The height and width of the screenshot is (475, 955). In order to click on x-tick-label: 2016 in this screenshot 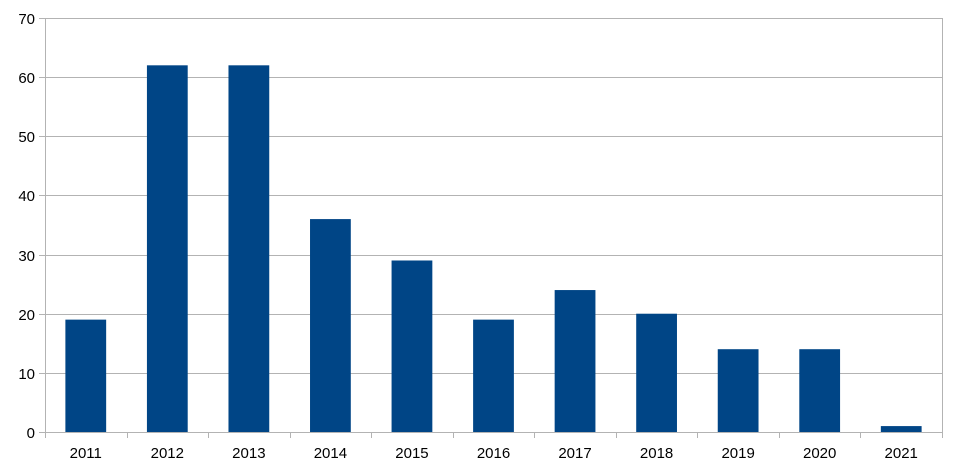, I will do `click(493, 453)`.